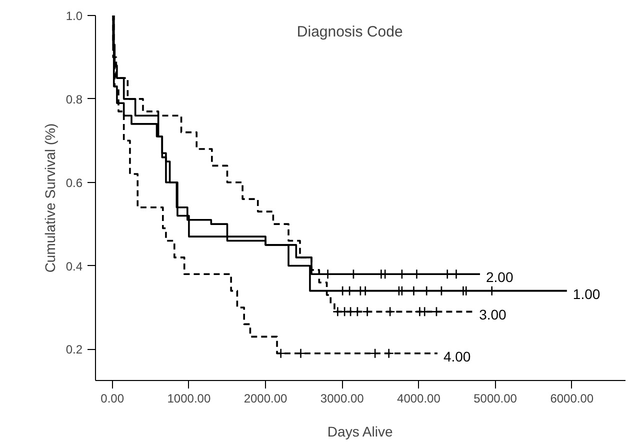  I want to click on legend-title: Diagnosis Code, so click(349, 31).